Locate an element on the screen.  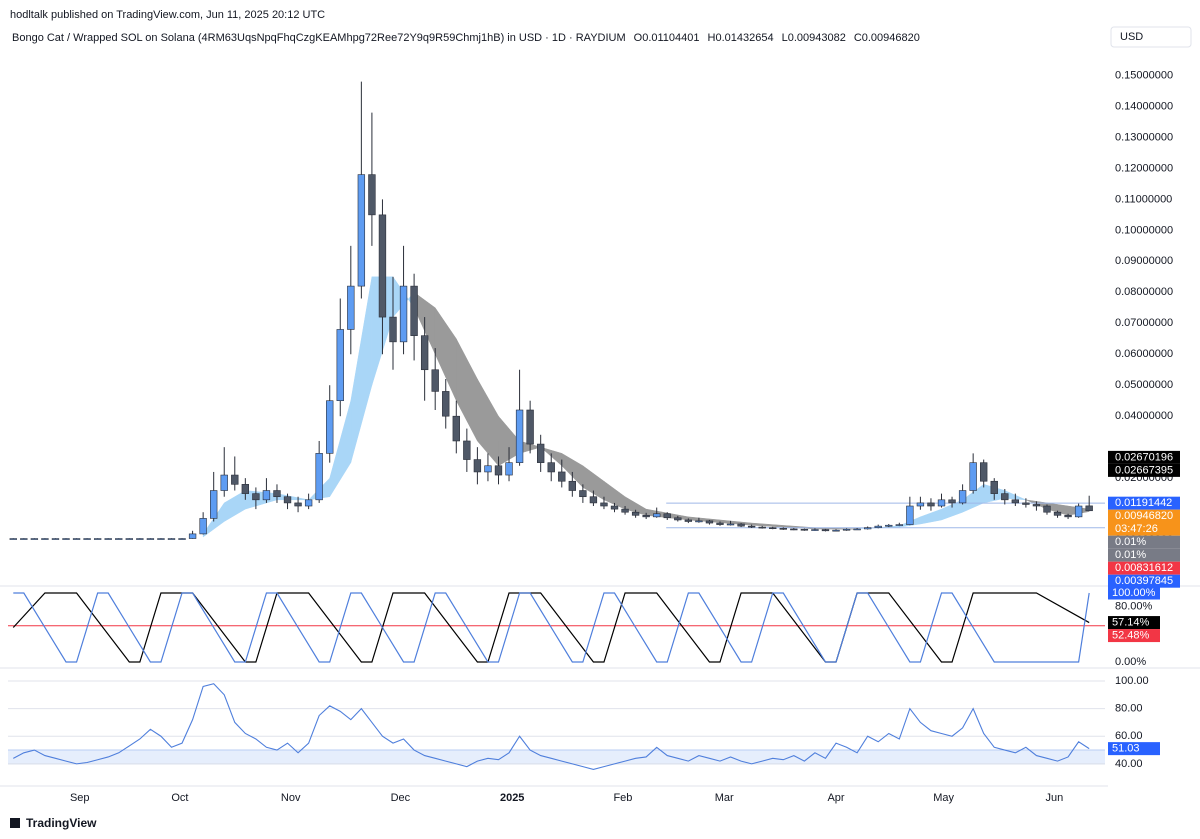
price-tag-label: 0.00946820 is located at coordinates (1144, 516).